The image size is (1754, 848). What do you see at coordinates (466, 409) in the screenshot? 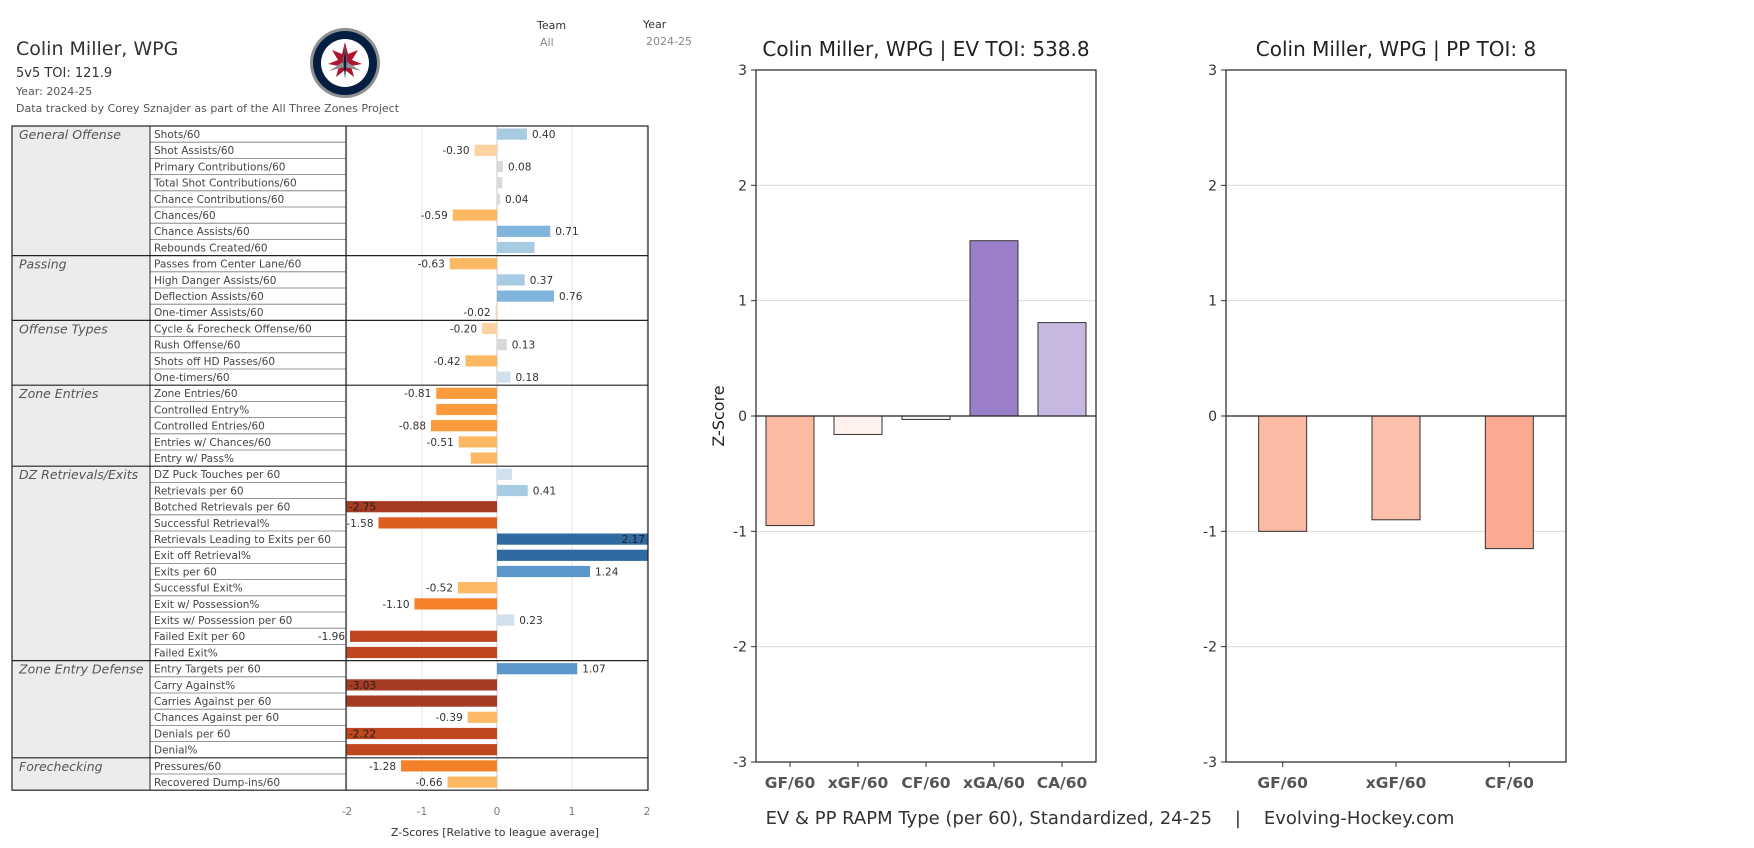
I see `bar-controlled-entry` at bounding box center [466, 409].